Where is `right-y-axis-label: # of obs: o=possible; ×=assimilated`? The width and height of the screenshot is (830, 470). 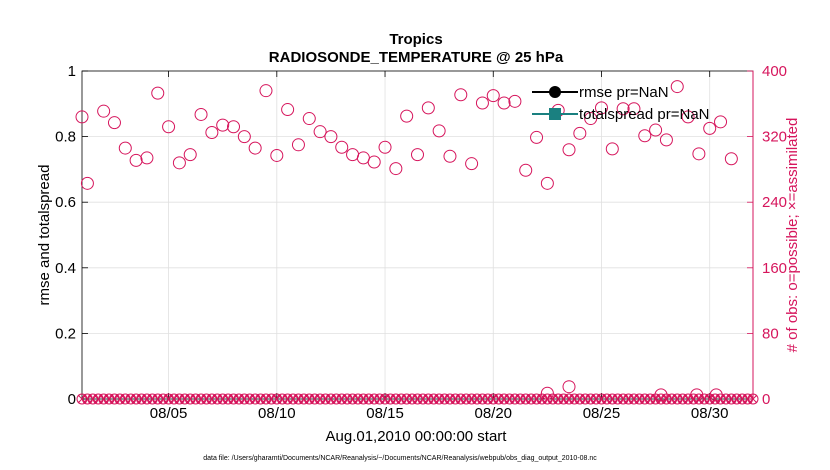 right-y-axis-label: # of obs: o=possible; ×=assimilated is located at coordinates (792, 235).